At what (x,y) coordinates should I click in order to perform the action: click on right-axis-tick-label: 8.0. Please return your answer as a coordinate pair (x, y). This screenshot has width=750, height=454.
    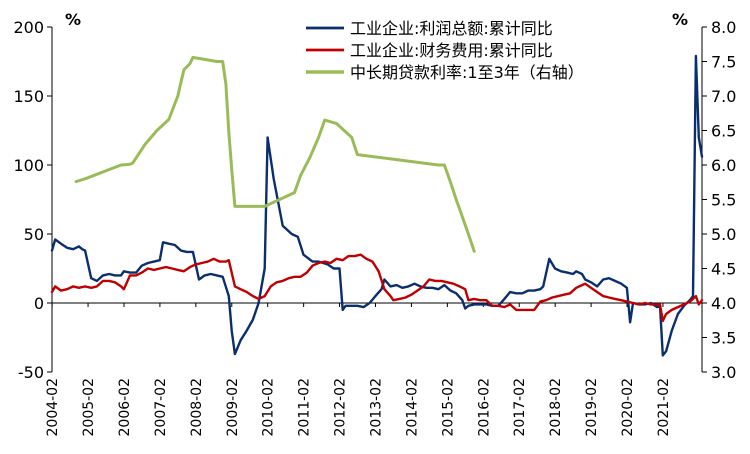
    Looking at the image, I should click on (723, 27).